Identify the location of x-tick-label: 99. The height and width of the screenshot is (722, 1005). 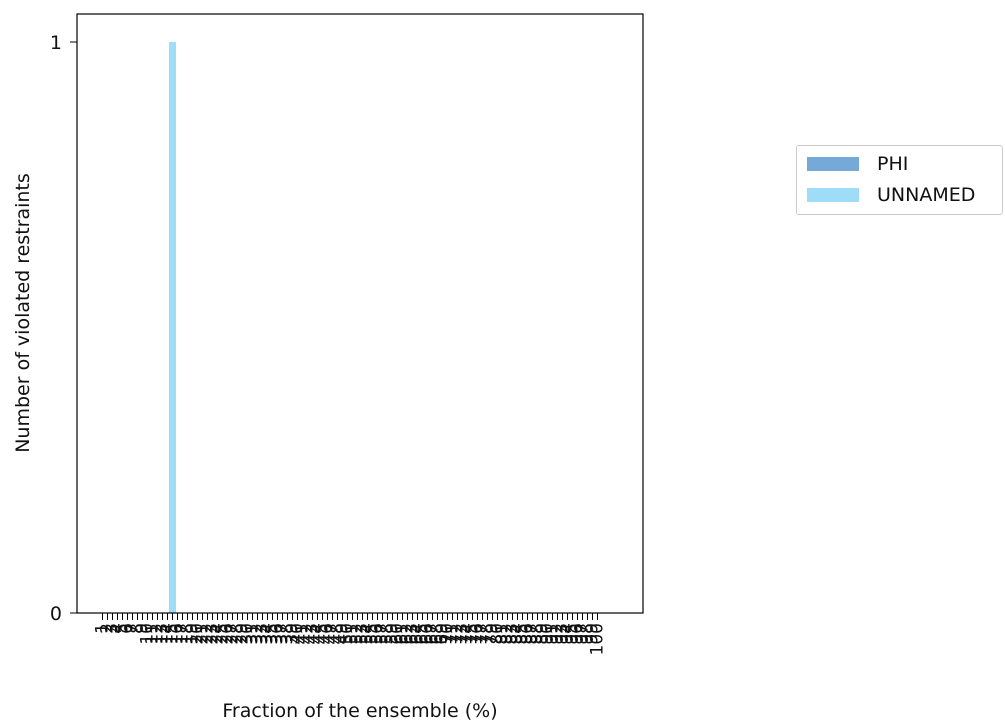
(593, 634).